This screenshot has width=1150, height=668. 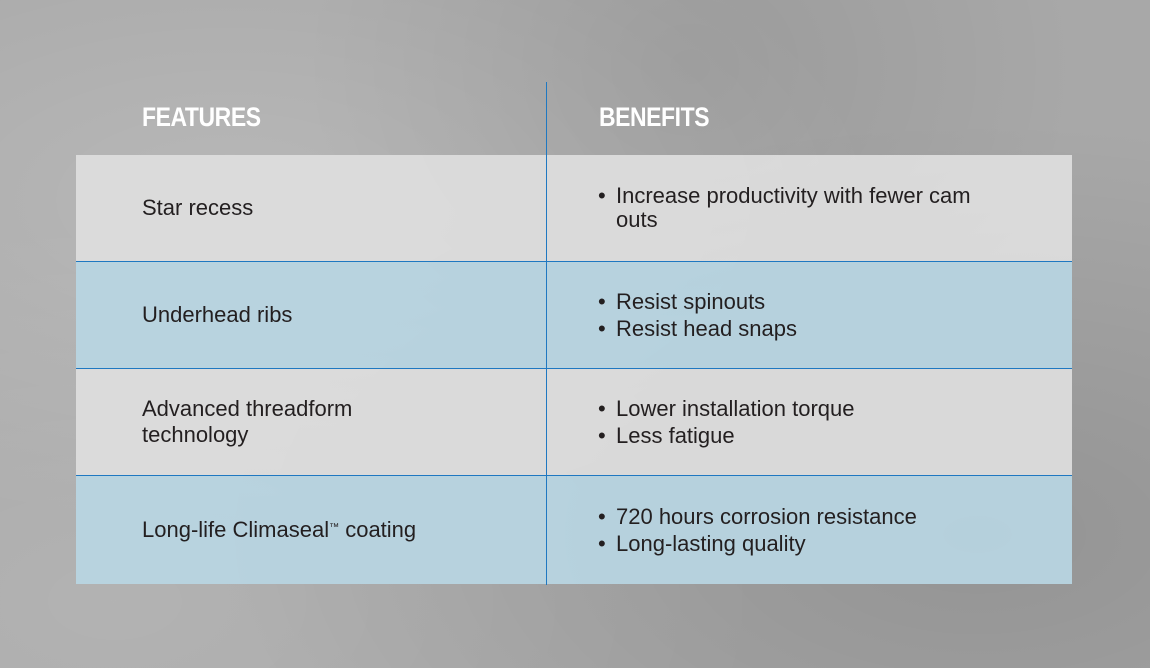 I want to click on benefits-cell: Lower installation torque Less fatigue, so click(x=808, y=422).